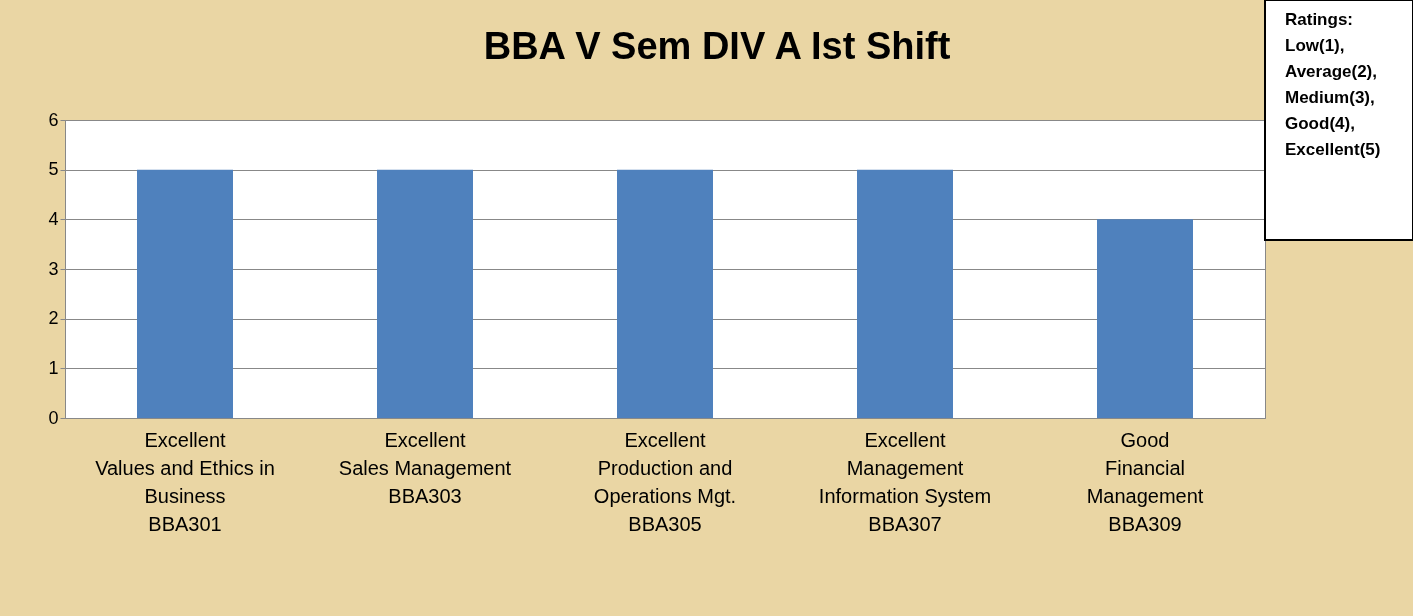 This screenshot has height=616, width=1413. I want to click on chart-title: BBA V Sem DIV A Ist Shift, so click(717, 46).